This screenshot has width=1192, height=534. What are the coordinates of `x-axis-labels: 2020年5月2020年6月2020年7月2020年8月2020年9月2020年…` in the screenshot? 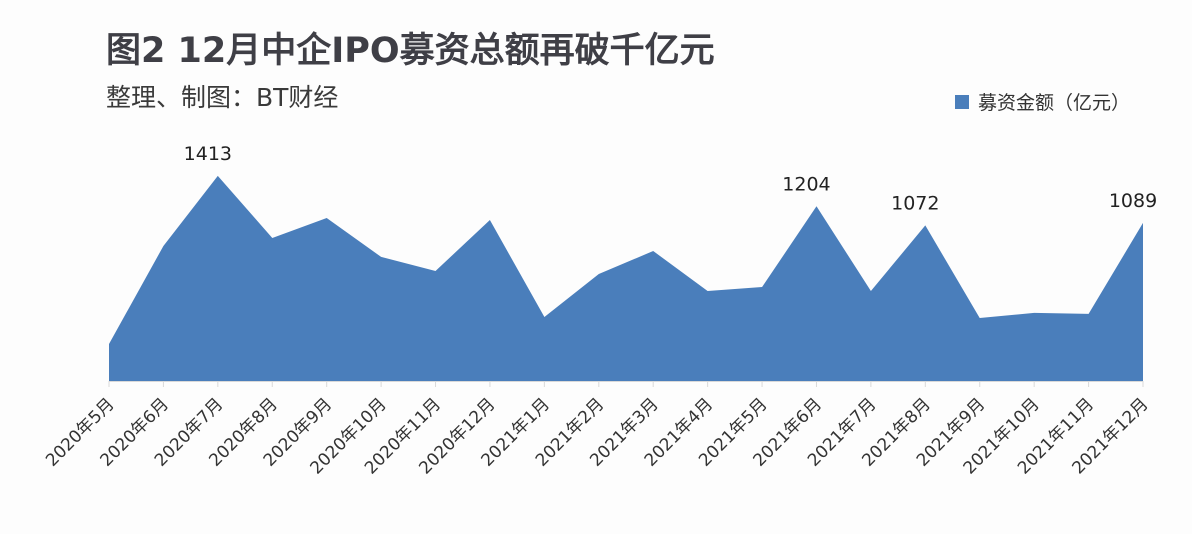 It's located at (597, 436).